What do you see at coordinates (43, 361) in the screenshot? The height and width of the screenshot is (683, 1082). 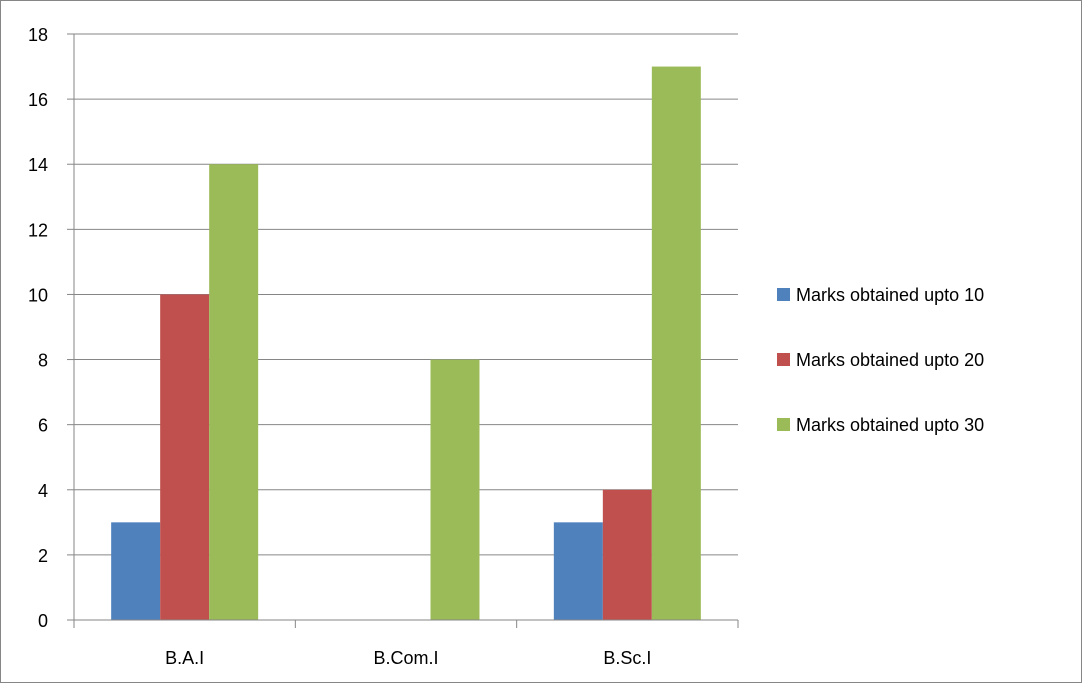 I see `y-tick-label: 8` at bounding box center [43, 361].